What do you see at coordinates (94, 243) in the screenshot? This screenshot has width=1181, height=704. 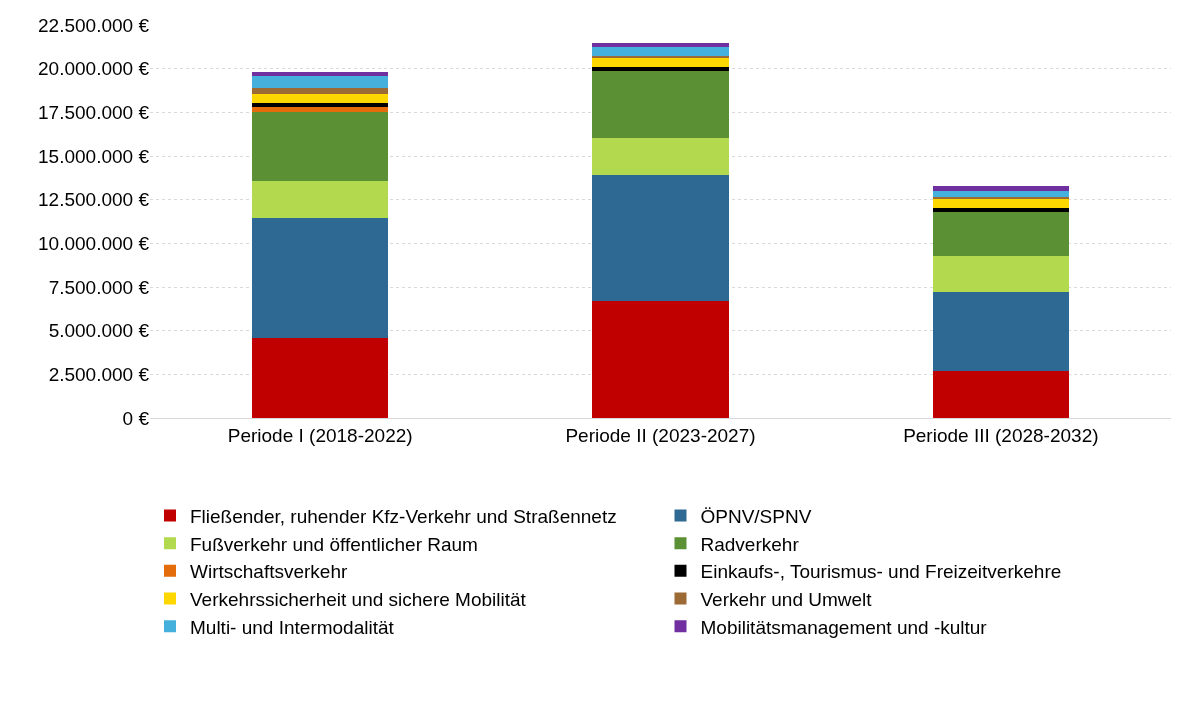 I see `y-tick-label: 10.000.000 €` at bounding box center [94, 243].